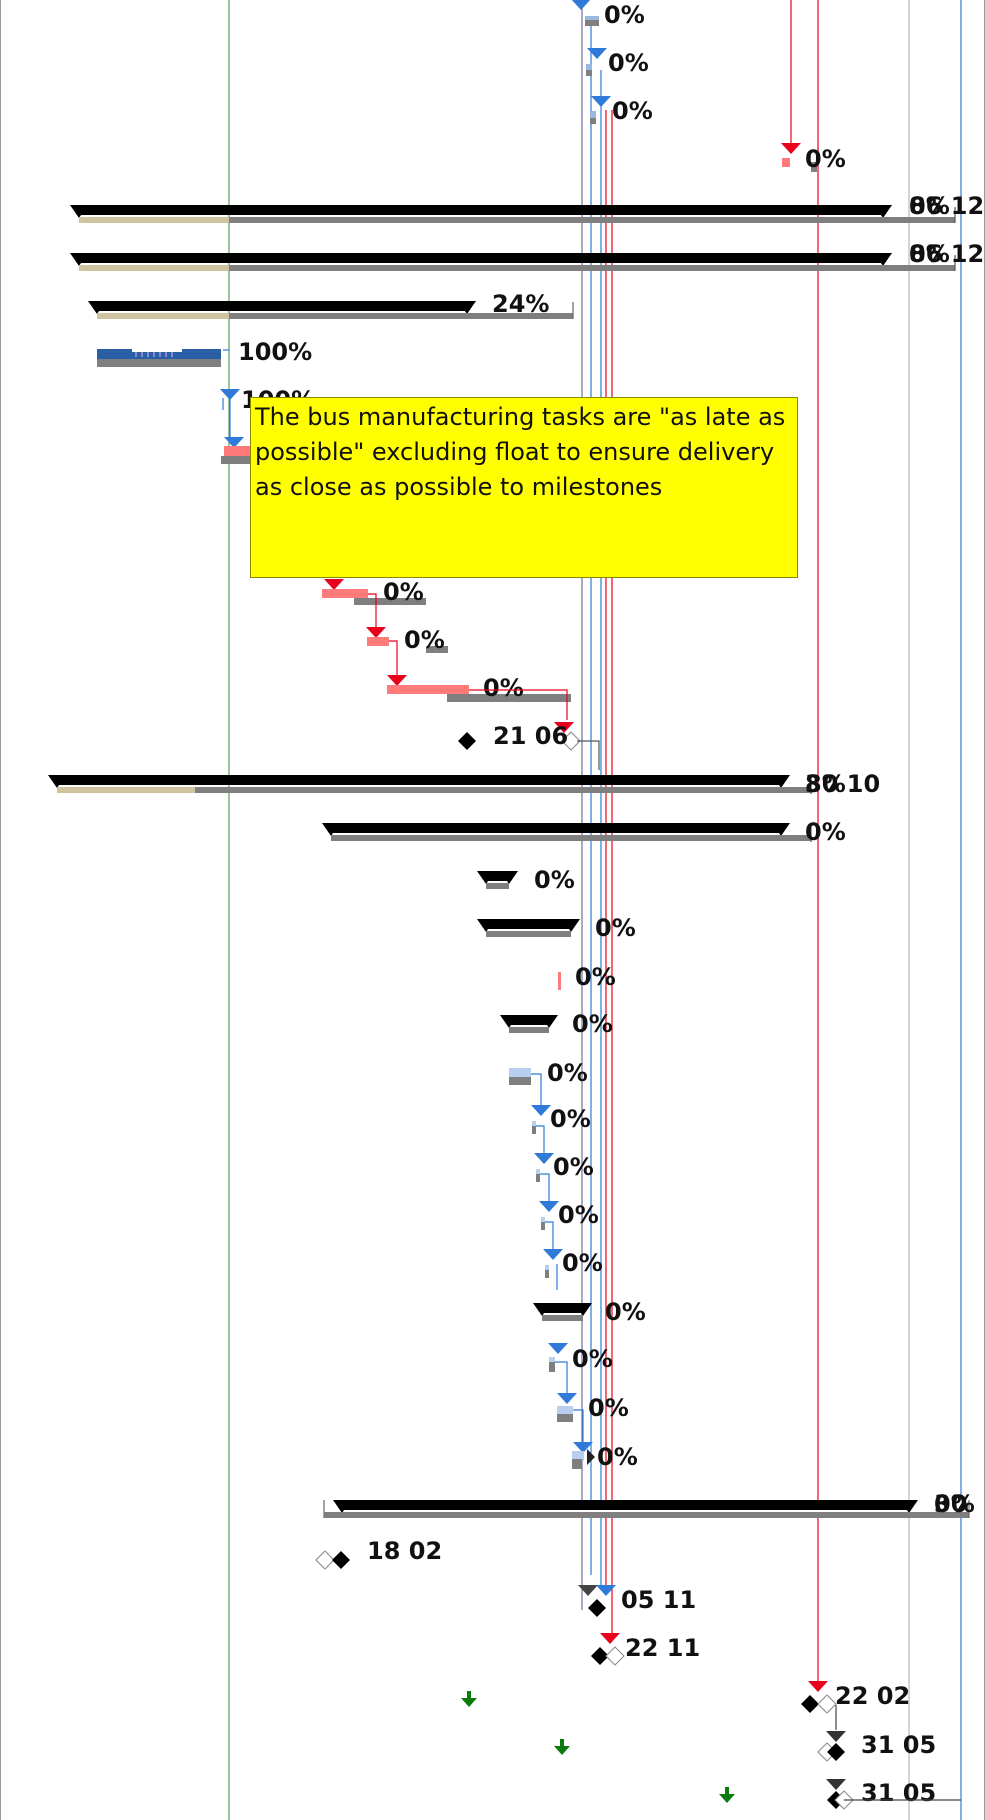 This screenshot has height=1820, width=985. Describe the element at coordinates (562, 1318) in the screenshot. I see `summary-baseline-row27` at that location.